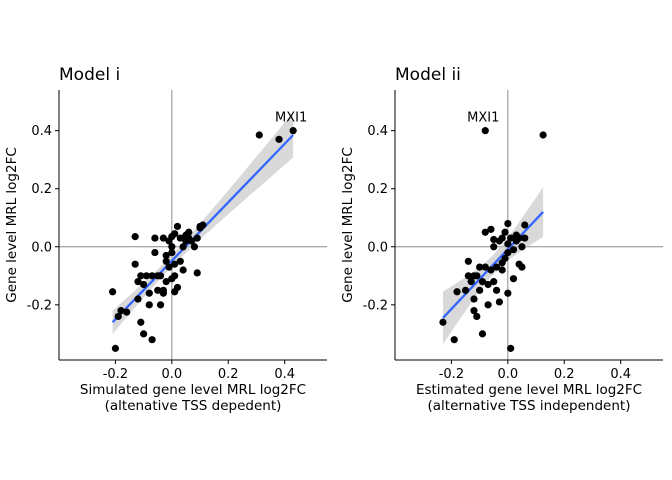 Image resolution: width=672 pixels, height=480 pixels. I want to click on x-axis-subtitle: (altenative TSS depedent), so click(193, 406).